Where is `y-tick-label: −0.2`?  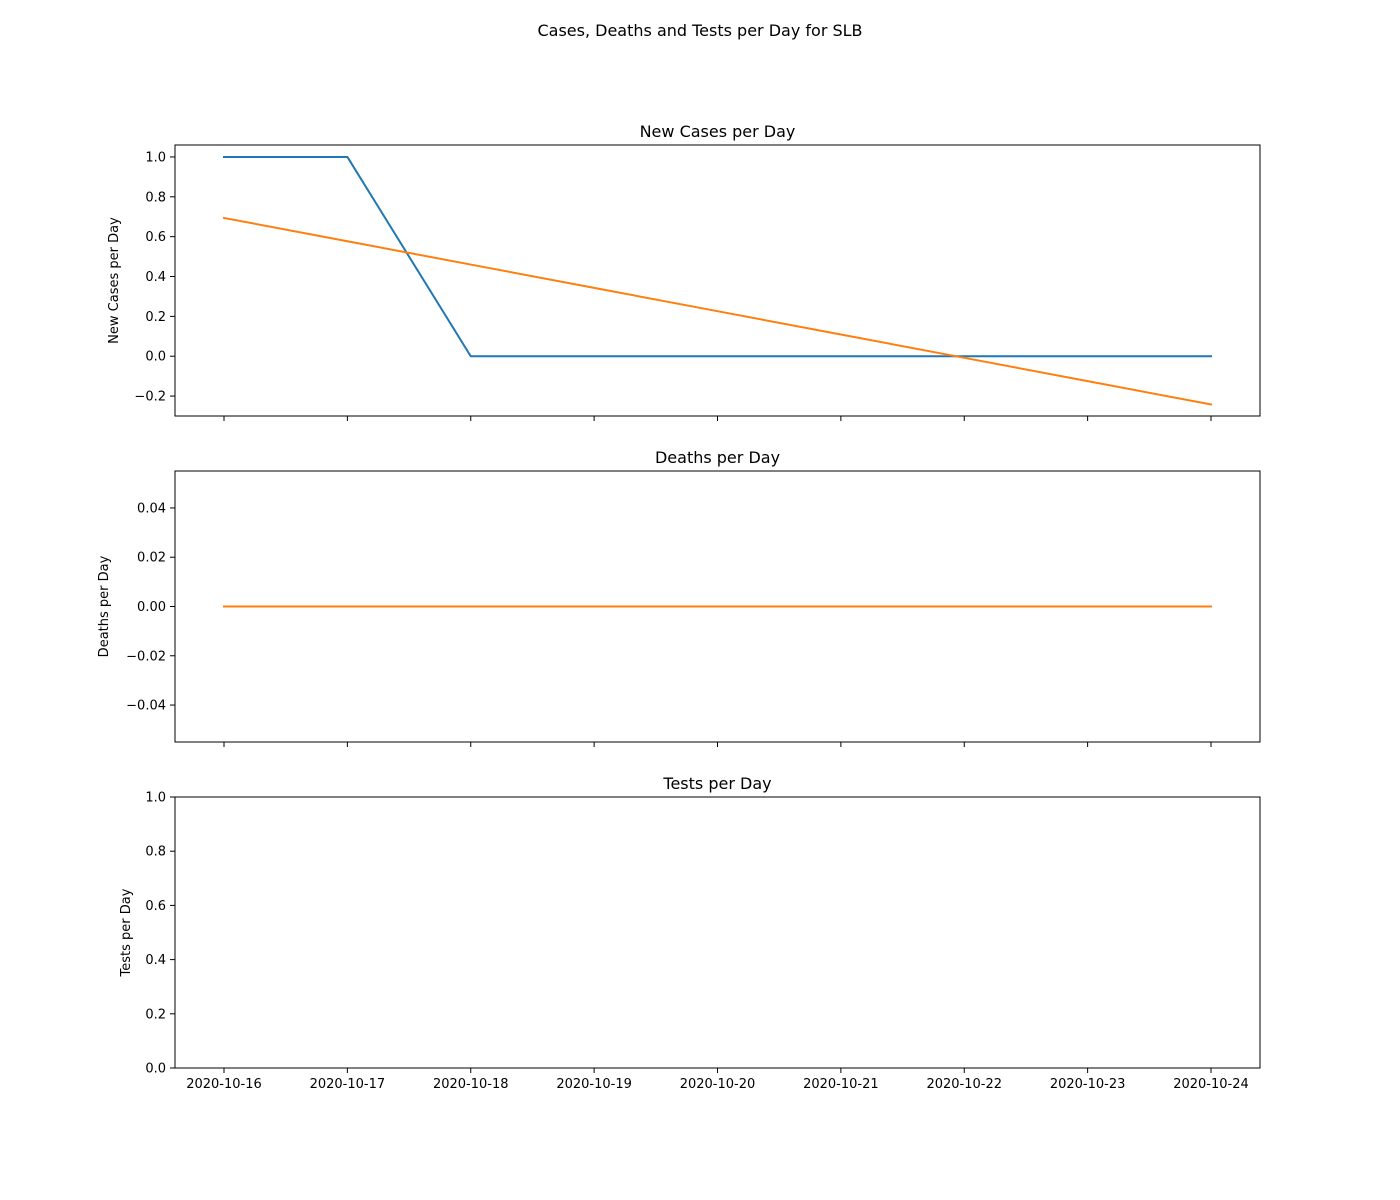
y-tick-label: −0.2 is located at coordinates (150, 397).